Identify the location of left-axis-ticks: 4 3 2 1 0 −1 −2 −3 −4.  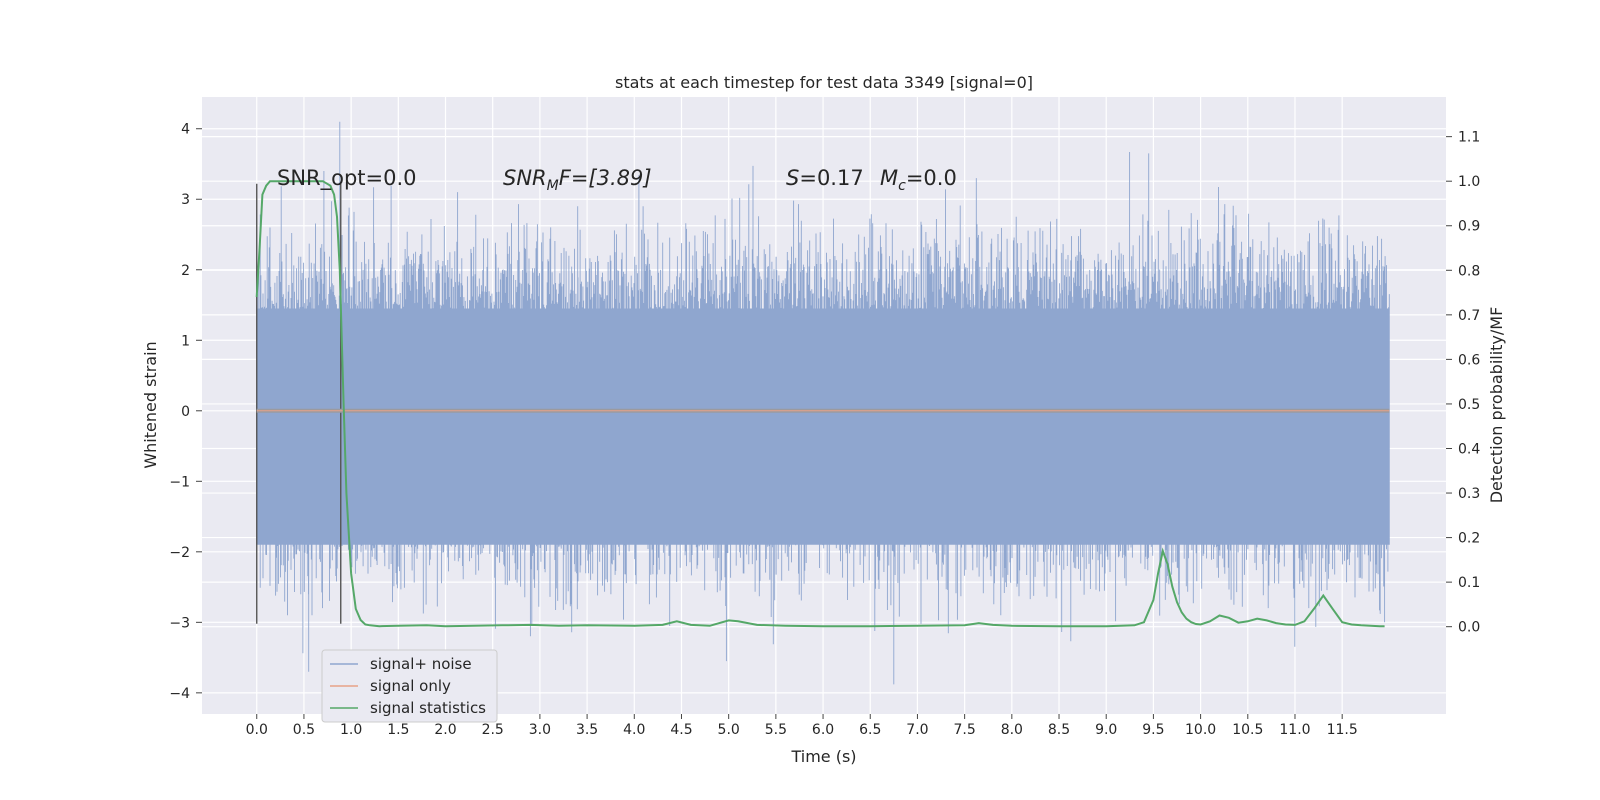
(185, 412).